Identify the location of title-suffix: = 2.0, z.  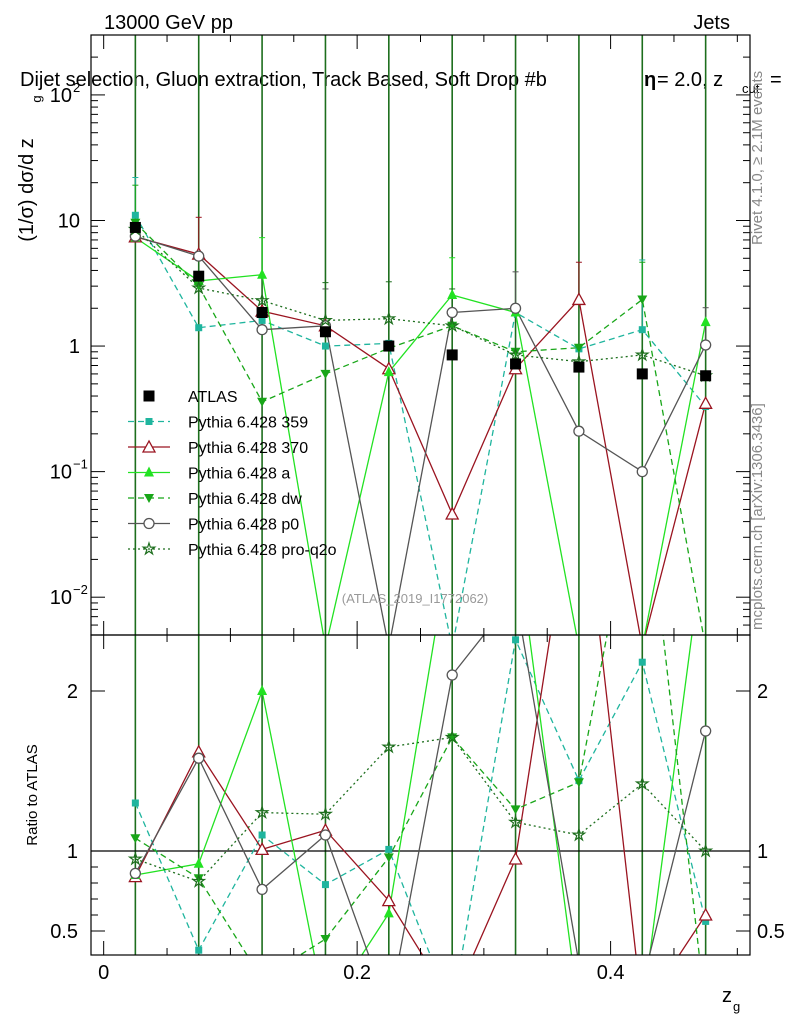
(690, 80).